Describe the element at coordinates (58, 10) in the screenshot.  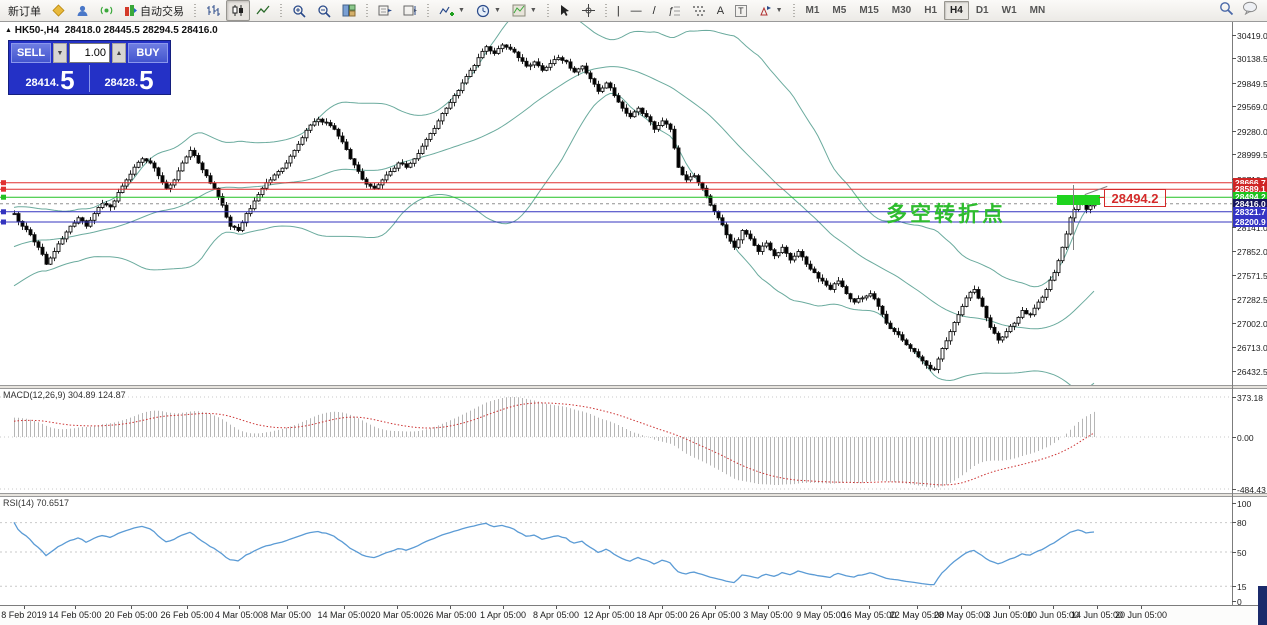
I see `market-watch-button` at that location.